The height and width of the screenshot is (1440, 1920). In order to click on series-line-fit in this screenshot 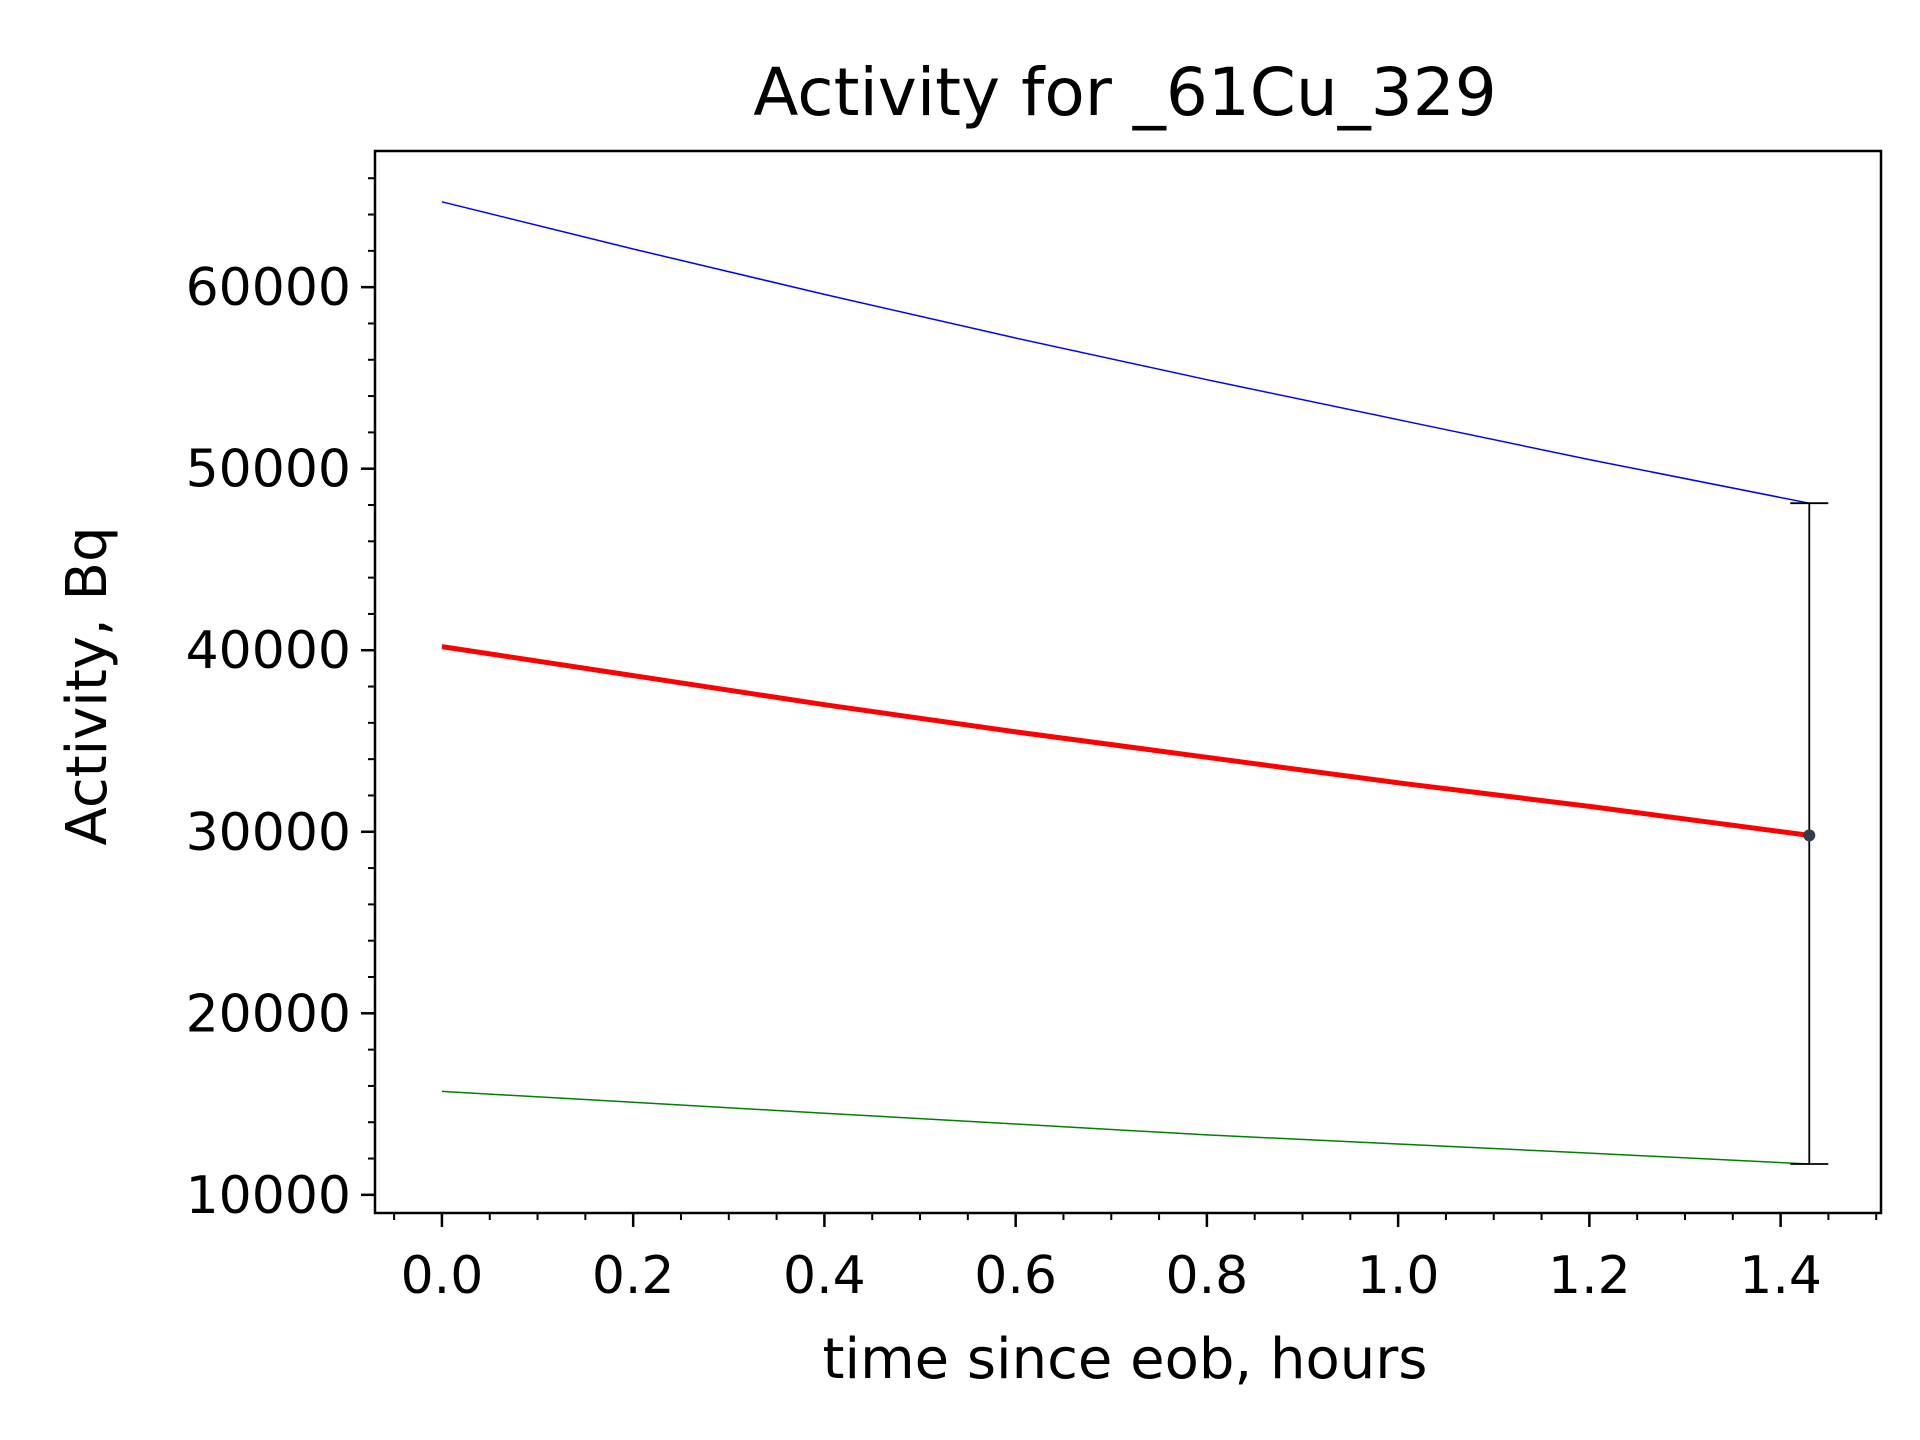, I will do `click(1125, 741)`.